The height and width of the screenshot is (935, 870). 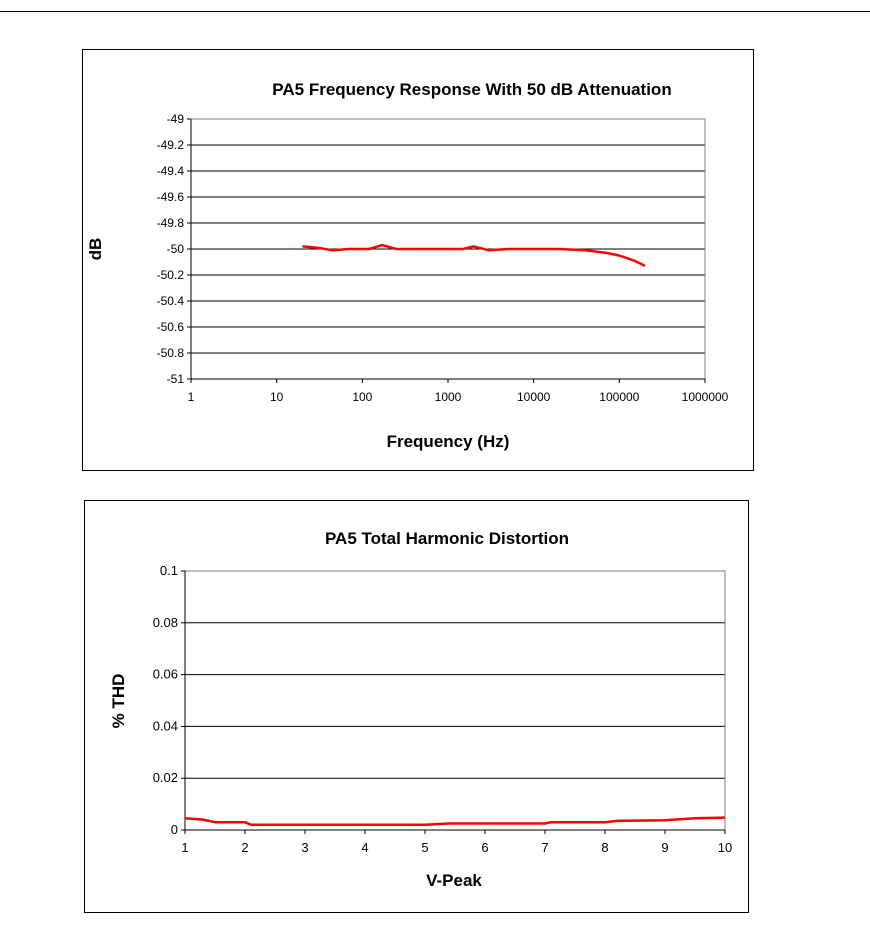 What do you see at coordinates (171, 197) in the screenshot?
I see `y-tick-label: -49.6` at bounding box center [171, 197].